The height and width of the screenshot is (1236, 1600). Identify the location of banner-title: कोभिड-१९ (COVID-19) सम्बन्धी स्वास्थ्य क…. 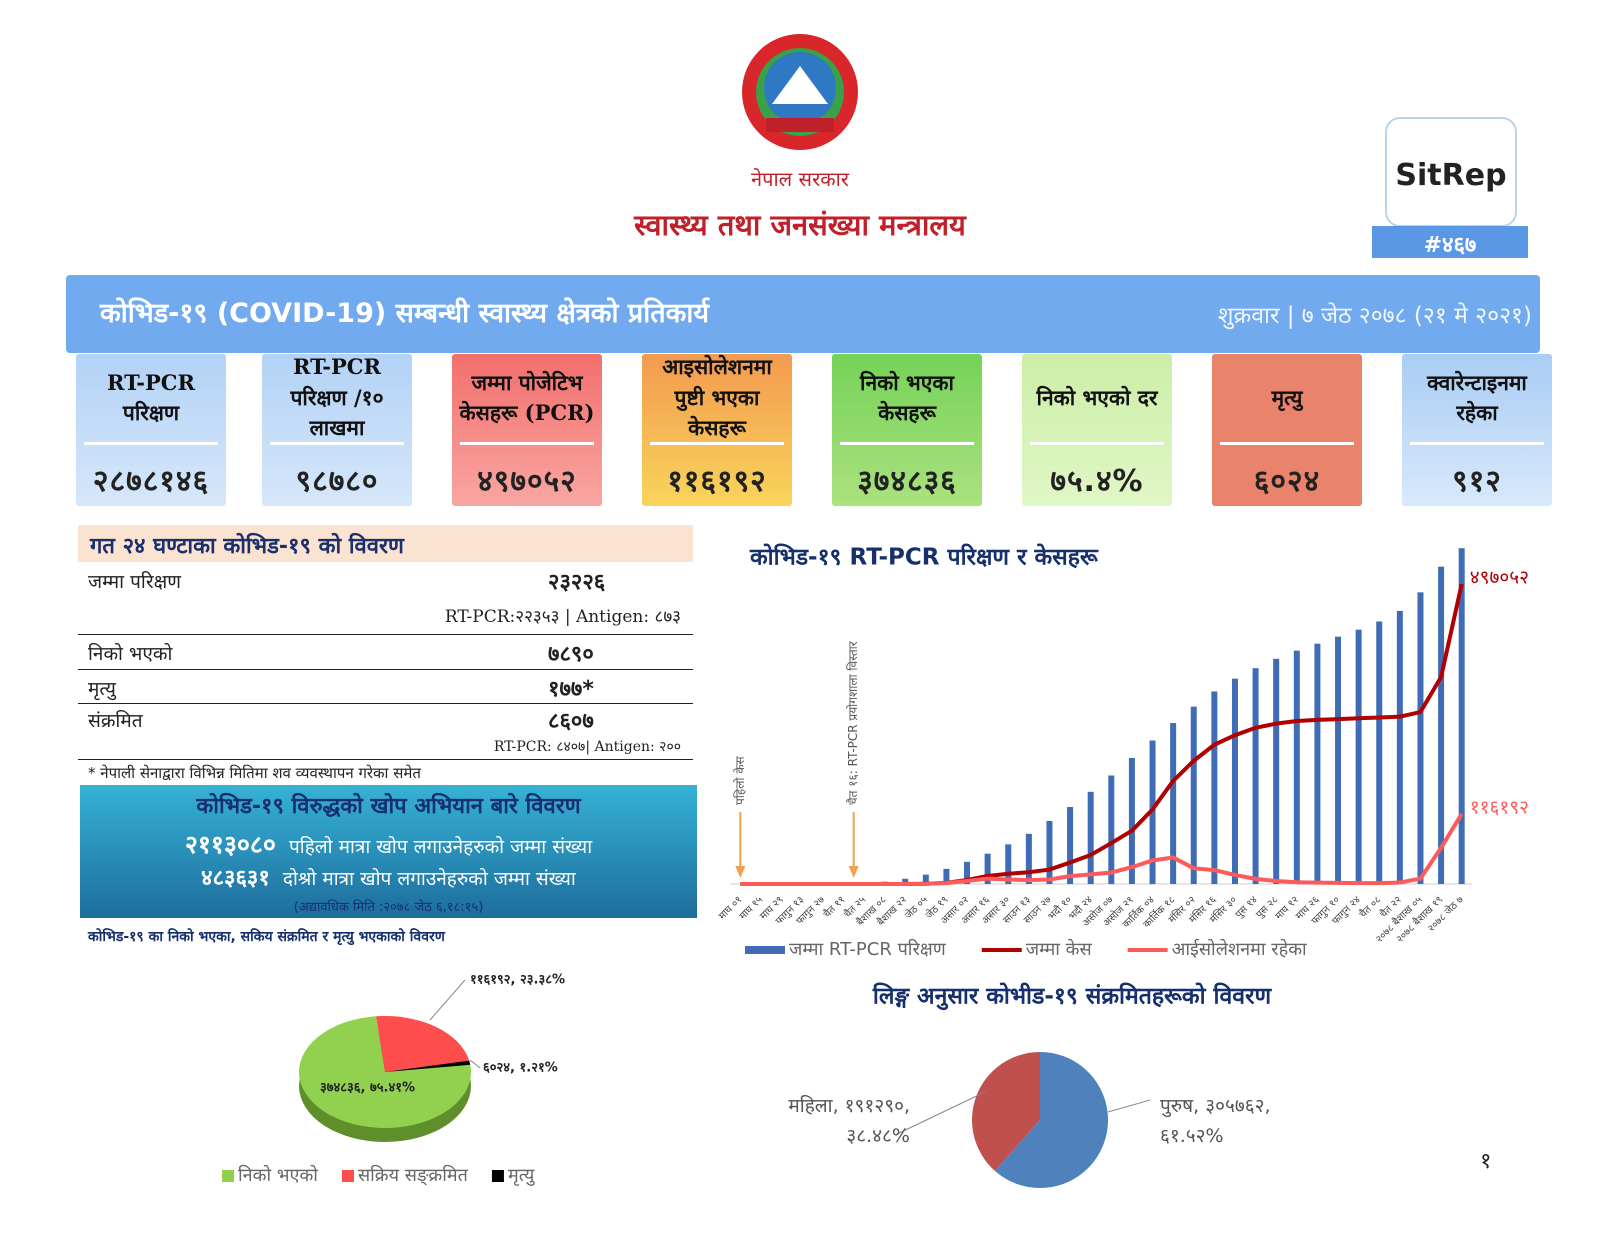
(404, 313).